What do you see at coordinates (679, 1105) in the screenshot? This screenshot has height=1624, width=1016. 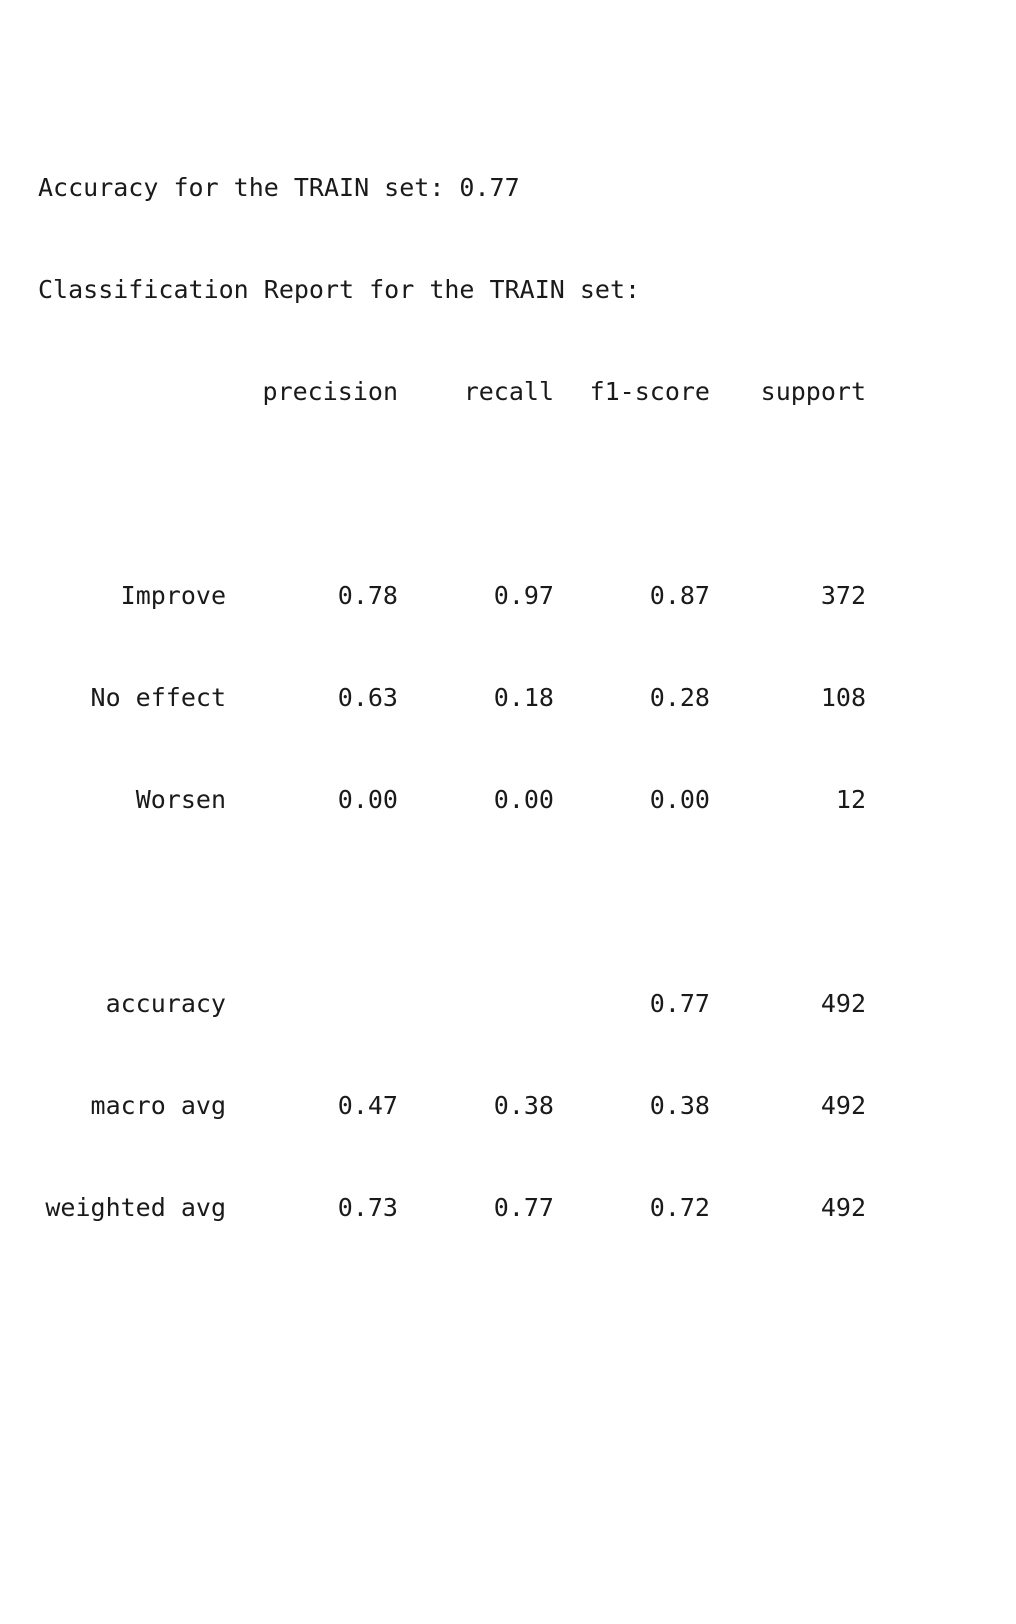 I see `f1-cell: 0.38` at bounding box center [679, 1105].